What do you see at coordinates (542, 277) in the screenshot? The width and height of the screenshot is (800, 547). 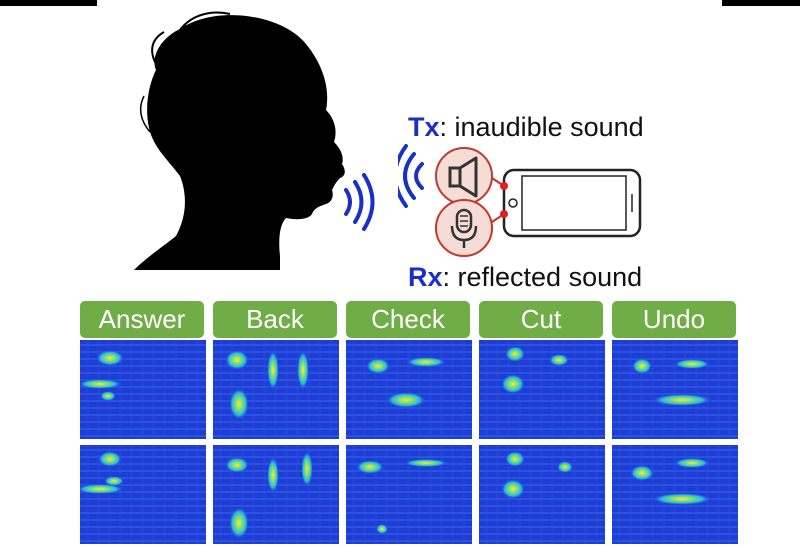 I see `rx-text: : reflected sound` at bounding box center [542, 277].